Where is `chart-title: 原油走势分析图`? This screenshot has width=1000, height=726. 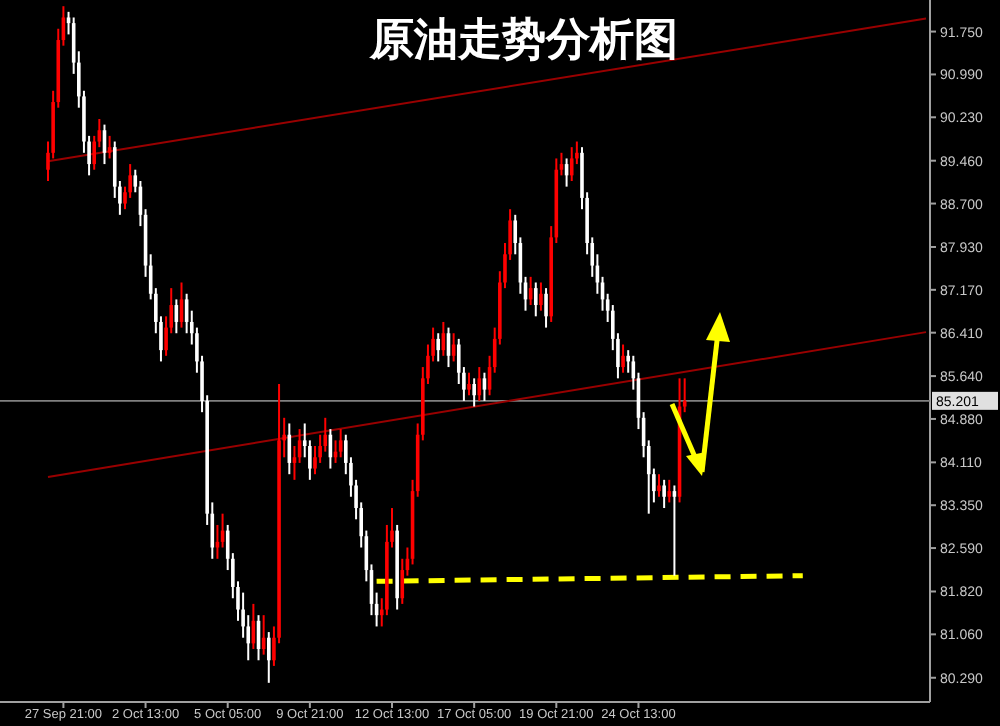
chart-title: 原油走势分析图 is located at coordinates (523, 40).